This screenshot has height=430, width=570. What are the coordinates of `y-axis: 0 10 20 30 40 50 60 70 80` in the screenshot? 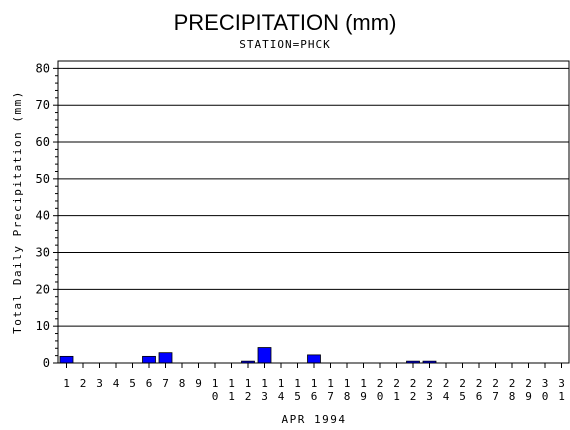 It's located at (47, 215).